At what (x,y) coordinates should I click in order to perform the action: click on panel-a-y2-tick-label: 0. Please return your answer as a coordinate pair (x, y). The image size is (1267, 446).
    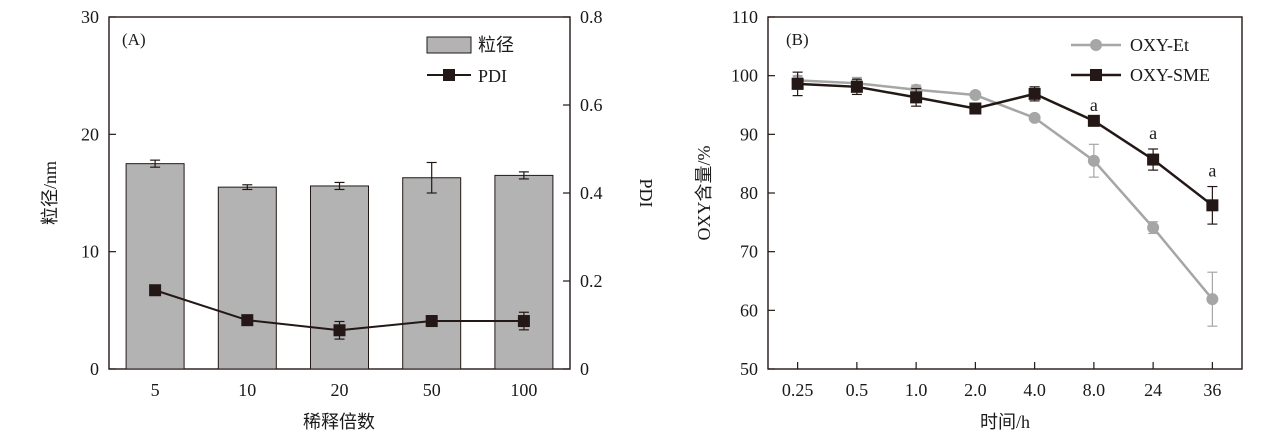
    Looking at the image, I should click on (584, 369).